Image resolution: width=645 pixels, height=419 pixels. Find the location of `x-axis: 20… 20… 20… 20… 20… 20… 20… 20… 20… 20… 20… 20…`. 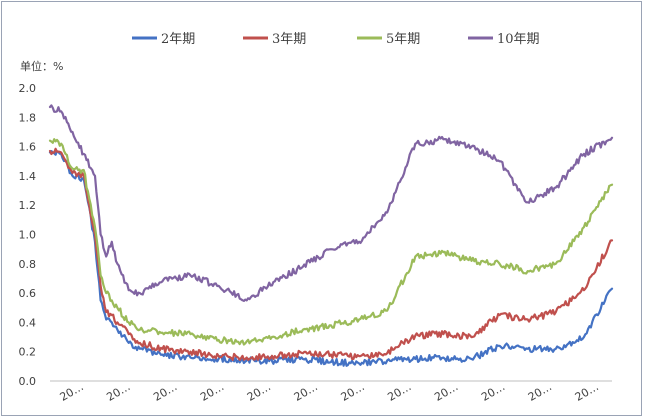

x-axis: 20… 20… 20… 20… 20… 20… 20… 20… 20… 20… 20… 20… is located at coordinates (331, 392).